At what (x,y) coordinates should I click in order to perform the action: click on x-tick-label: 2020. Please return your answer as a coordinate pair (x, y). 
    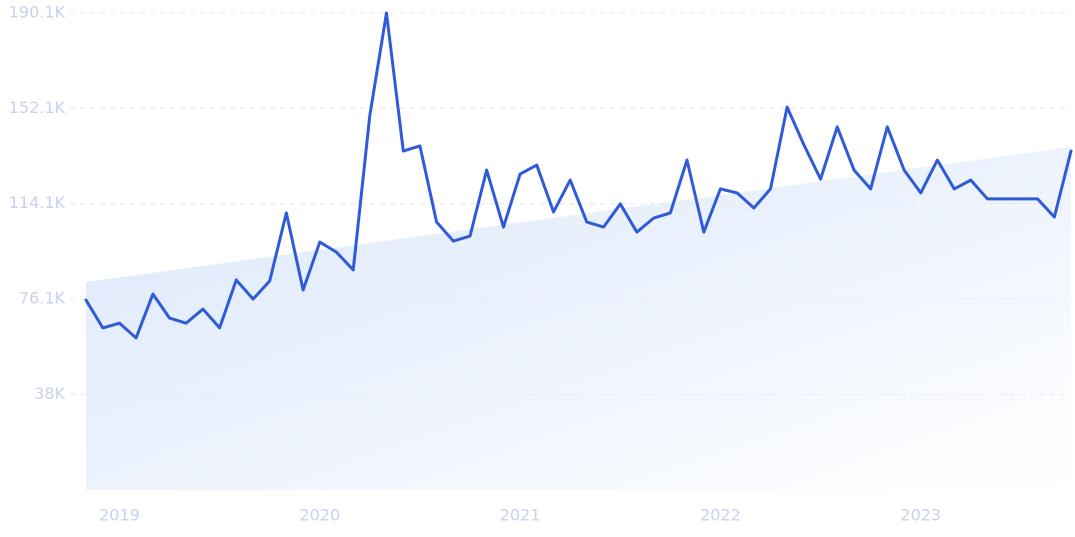
    Looking at the image, I should click on (319, 515).